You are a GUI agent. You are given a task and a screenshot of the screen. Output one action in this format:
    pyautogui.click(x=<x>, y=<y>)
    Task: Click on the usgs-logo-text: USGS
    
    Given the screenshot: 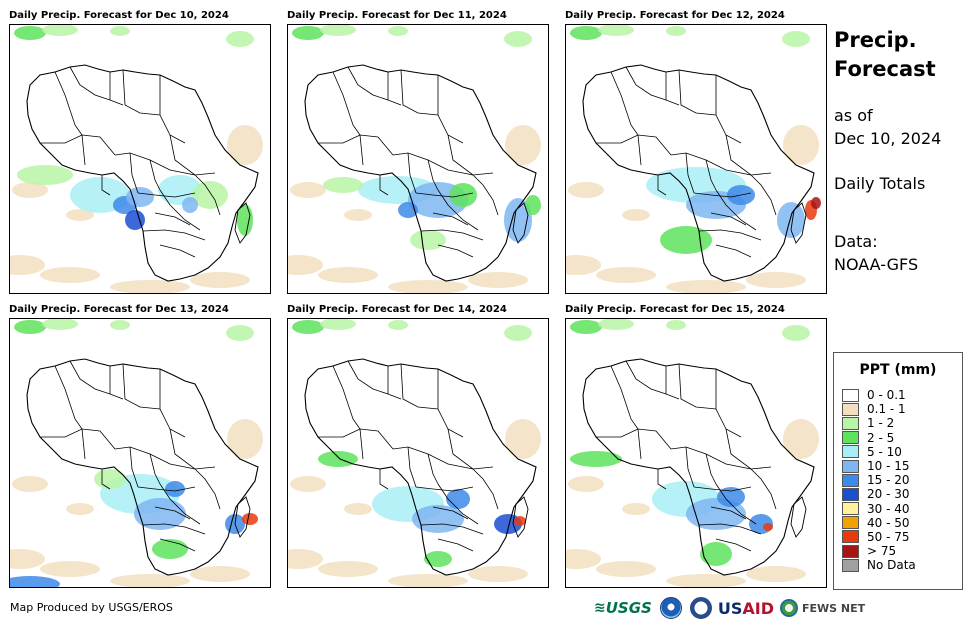 What is the action you would take?
    pyautogui.click(x=628, y=608)
    